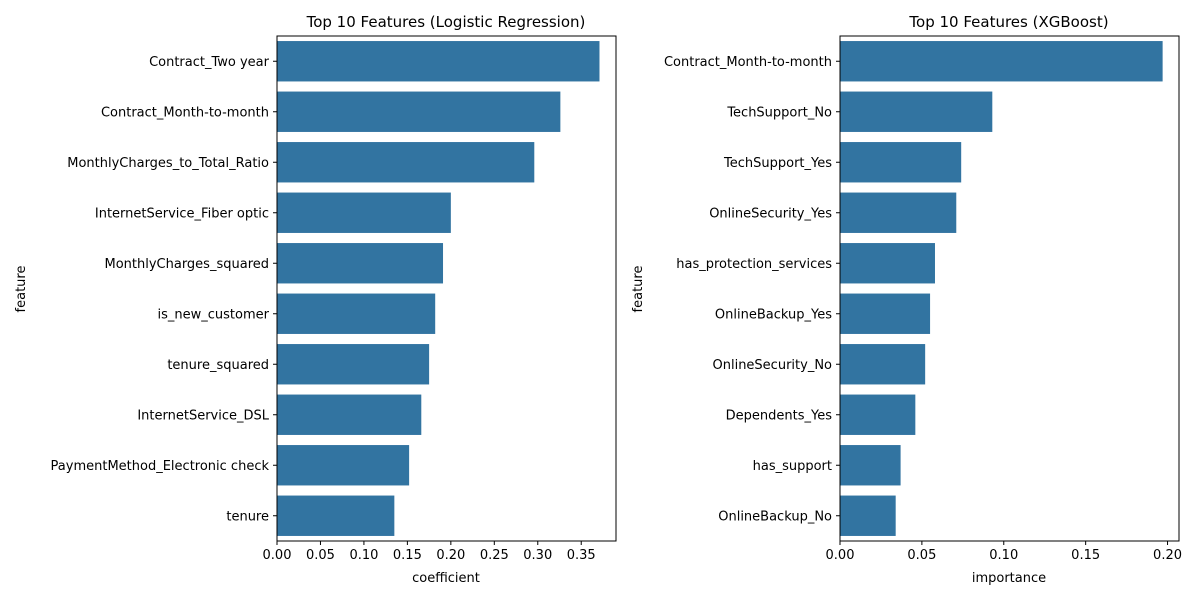 This screenshot has height=600, width=1200. Describe the element at coordinates (754, 264) in the screenshot. I see `y-tick-label: has_protection_services` at that location.